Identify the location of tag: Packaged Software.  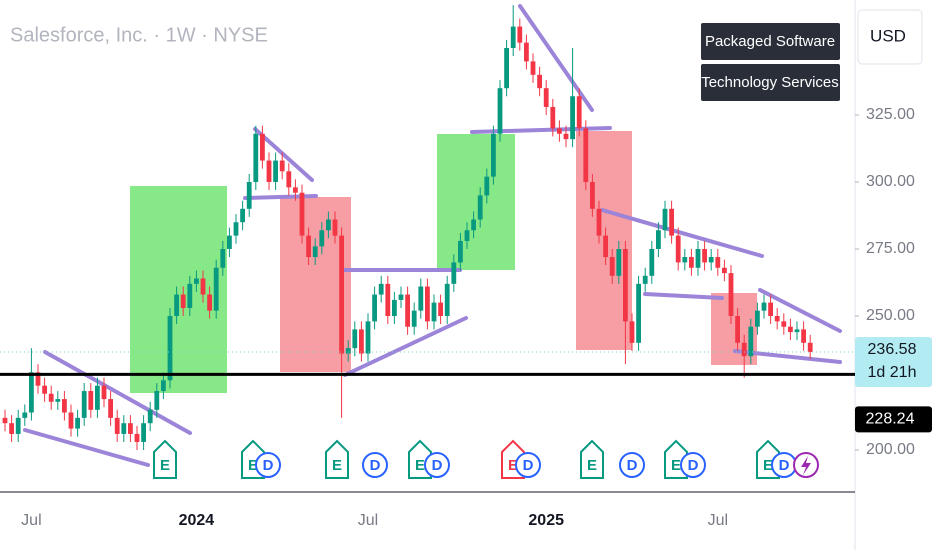
(770, 41).